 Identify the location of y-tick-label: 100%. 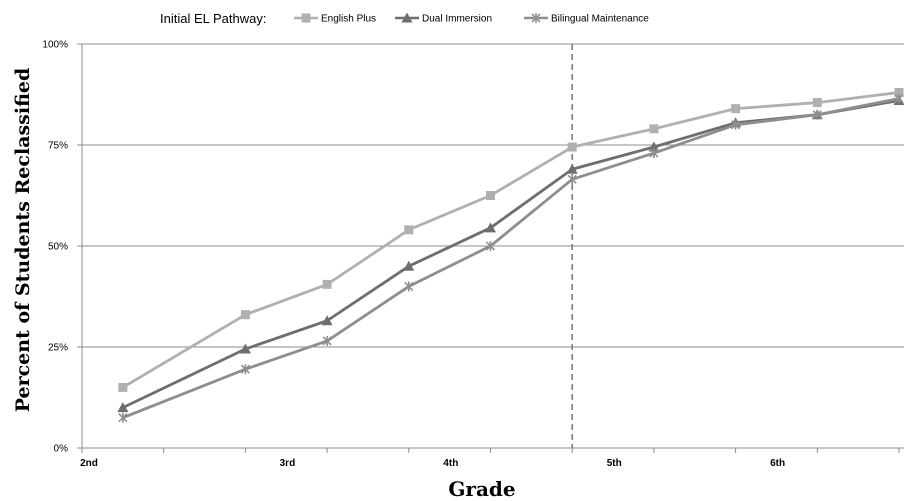
(55, 45).